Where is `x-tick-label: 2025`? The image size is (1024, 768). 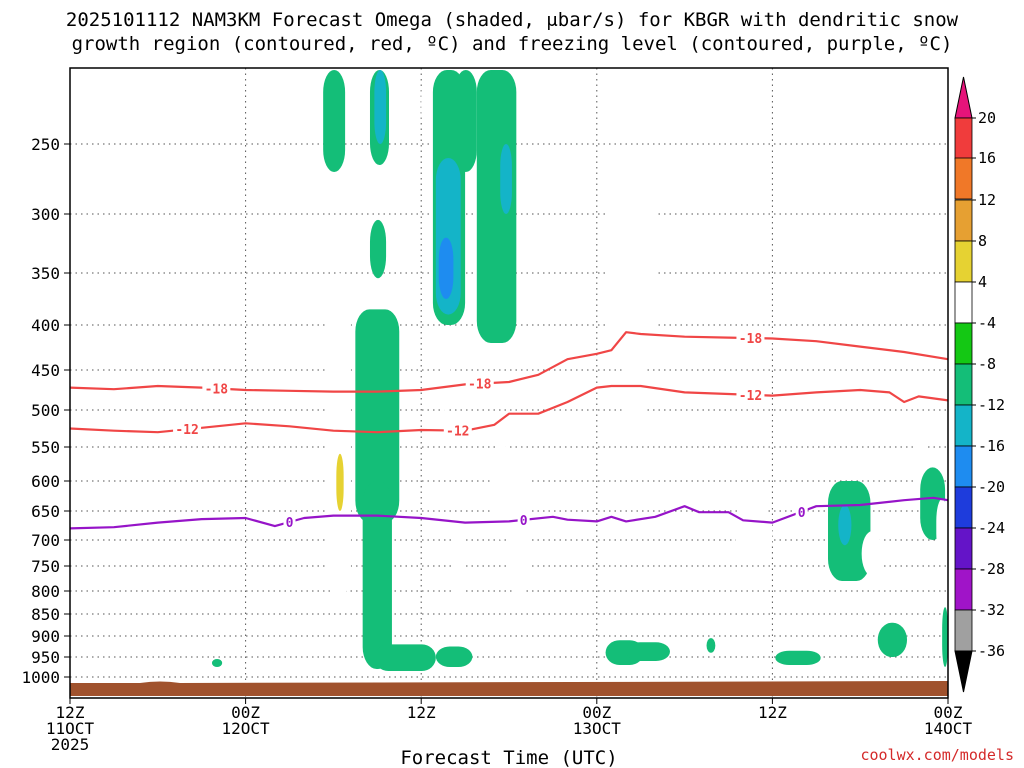 x-tick-label: 2025 is located at coordinates (70, 744).